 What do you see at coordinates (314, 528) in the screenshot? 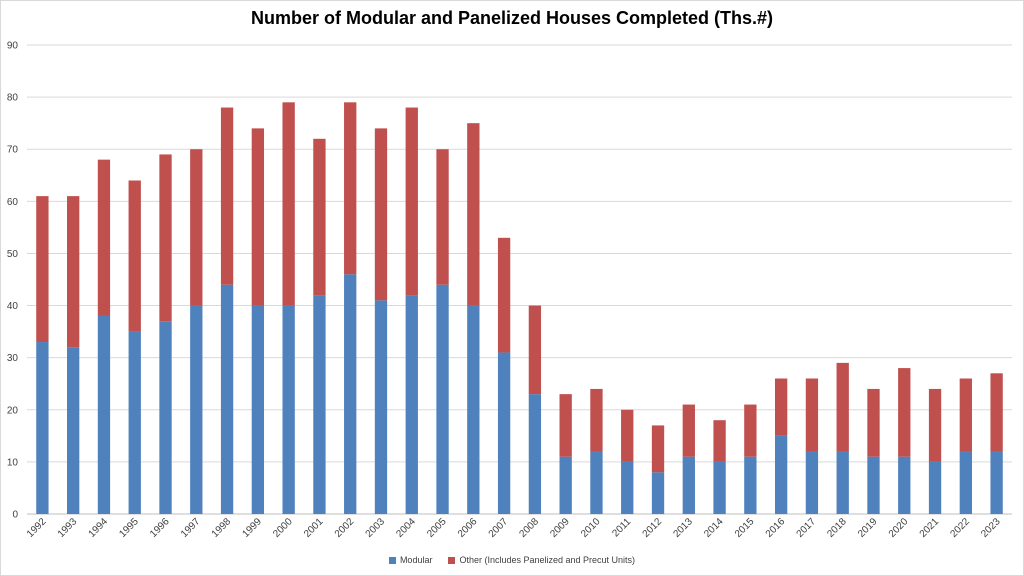
I see `x-tick-label: 2001` at bounding box center [314, 528].